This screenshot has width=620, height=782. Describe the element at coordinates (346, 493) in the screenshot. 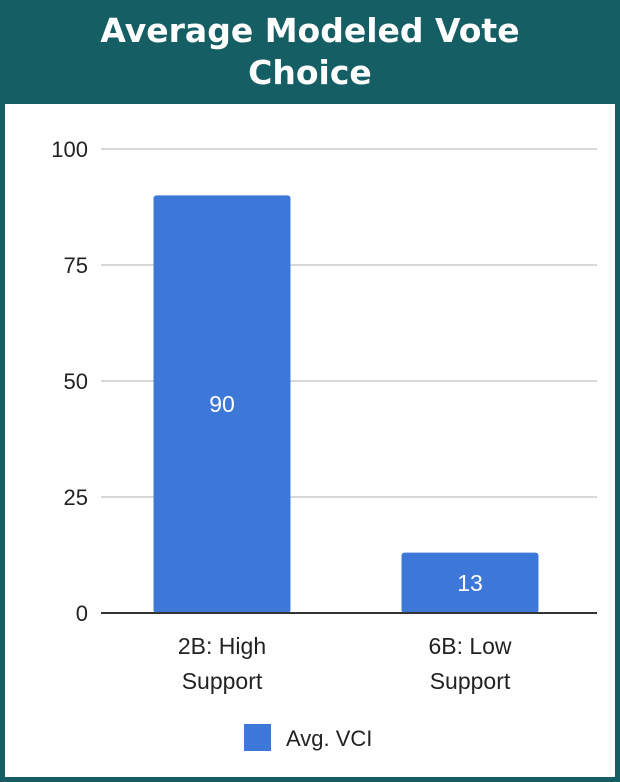

I see `bar-data-labels: 90 13` at that location.